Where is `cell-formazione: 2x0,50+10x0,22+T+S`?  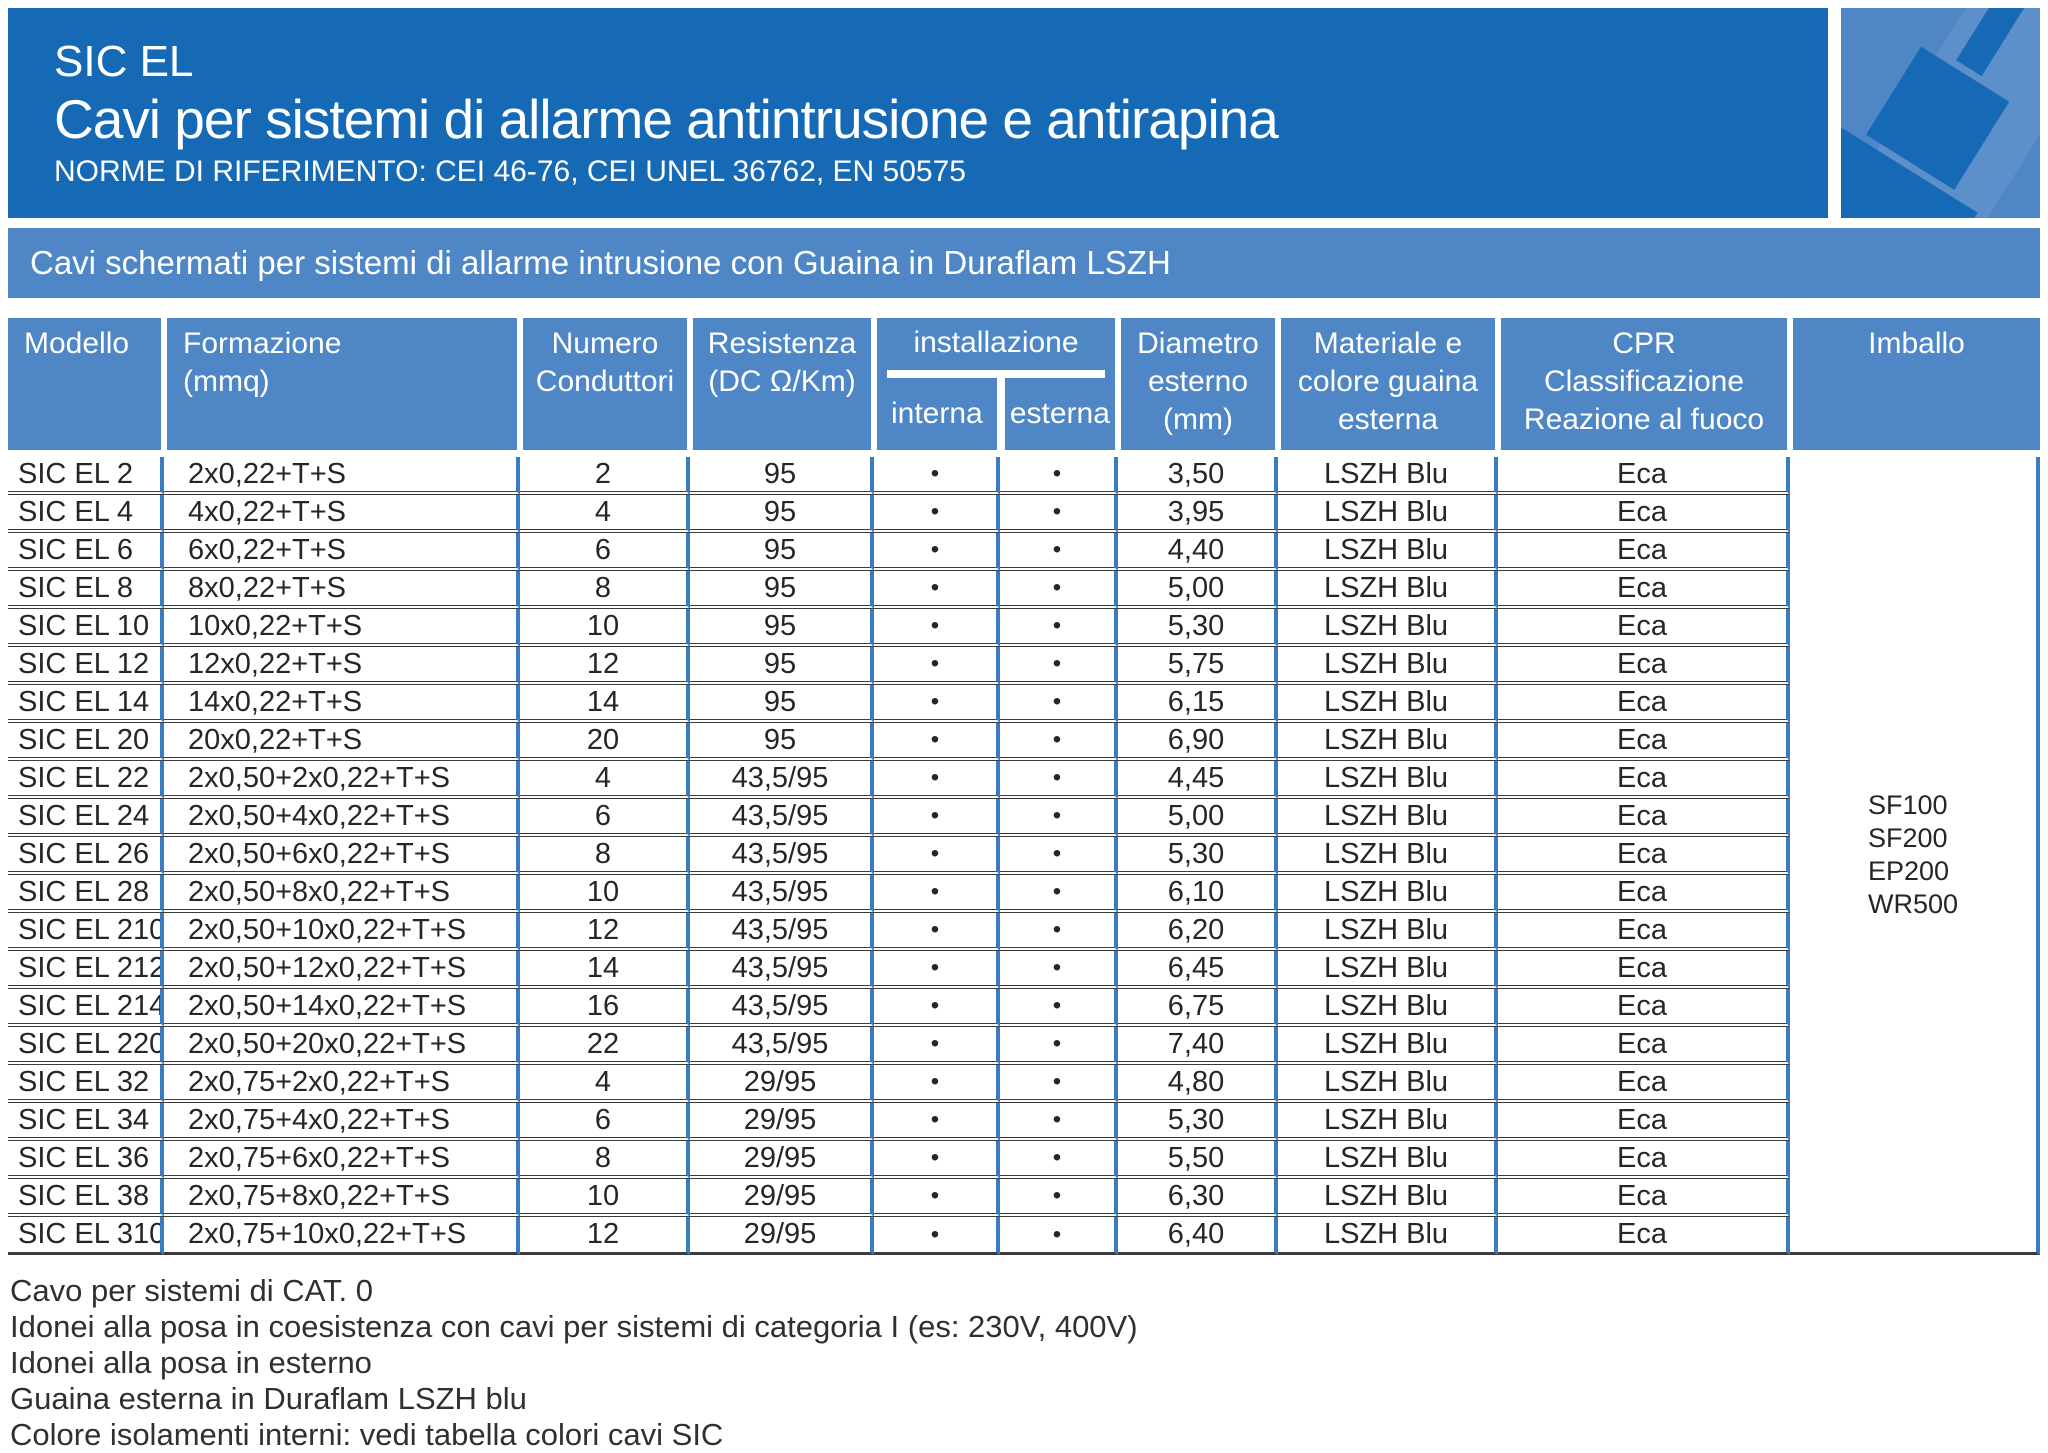 cell-formazione: 2x0,50+10x0,22+T+S is located at coordinates (342, 932).